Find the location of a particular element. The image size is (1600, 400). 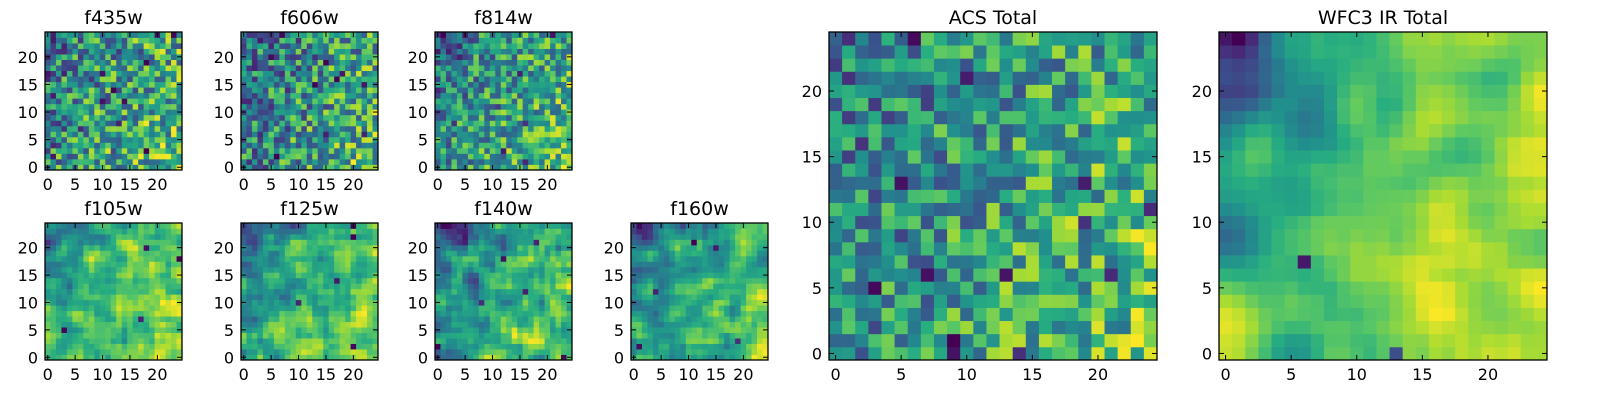

y-tick-label: 5 is located at coordinates (229, 140).